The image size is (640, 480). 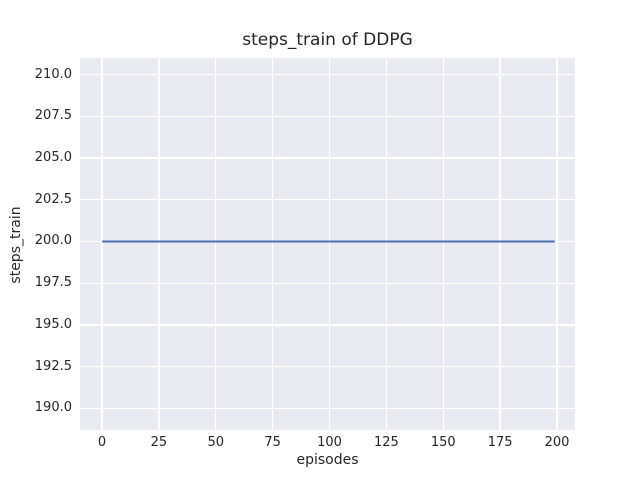 I want to click on y-tick-label: 192.5, so click(x=53, y=366).